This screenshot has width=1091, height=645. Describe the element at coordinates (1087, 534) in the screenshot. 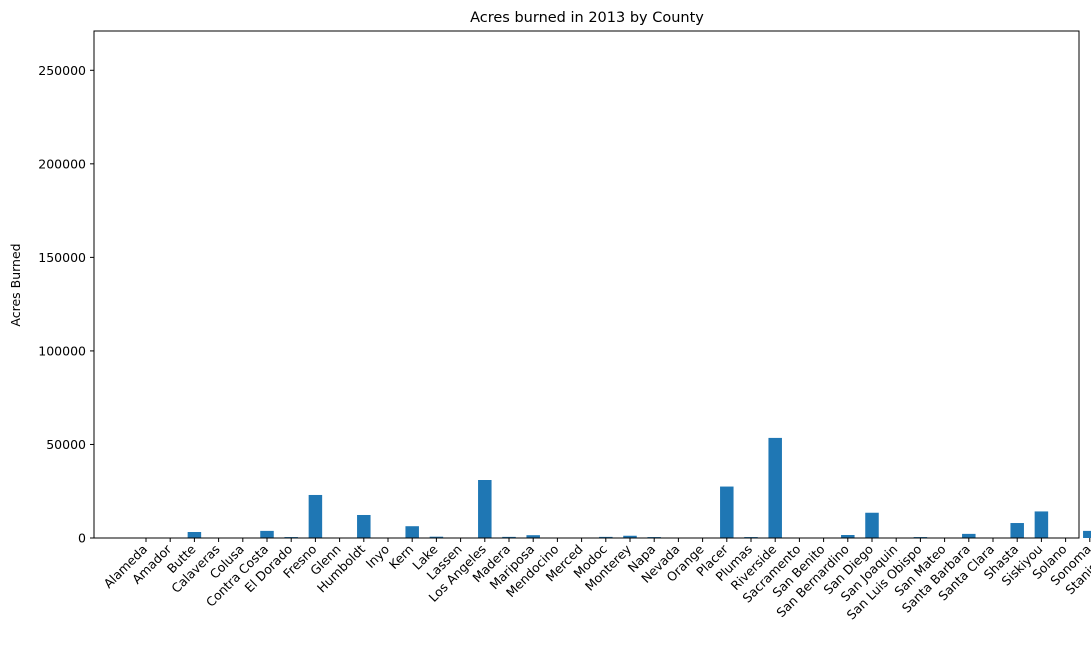

I see `bar-sonoma` at that location.